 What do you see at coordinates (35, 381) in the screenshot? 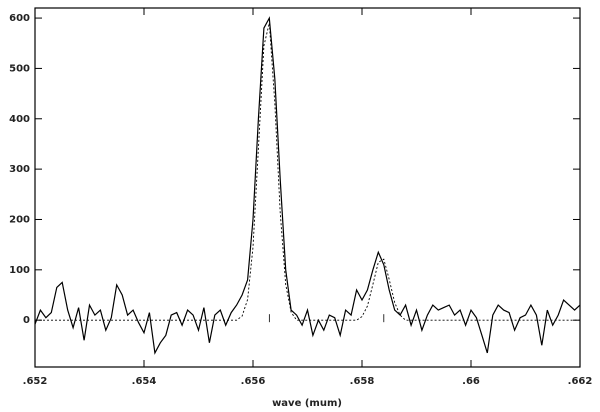
I see `x-tick-label: .652` at bounding box center [35, 381].